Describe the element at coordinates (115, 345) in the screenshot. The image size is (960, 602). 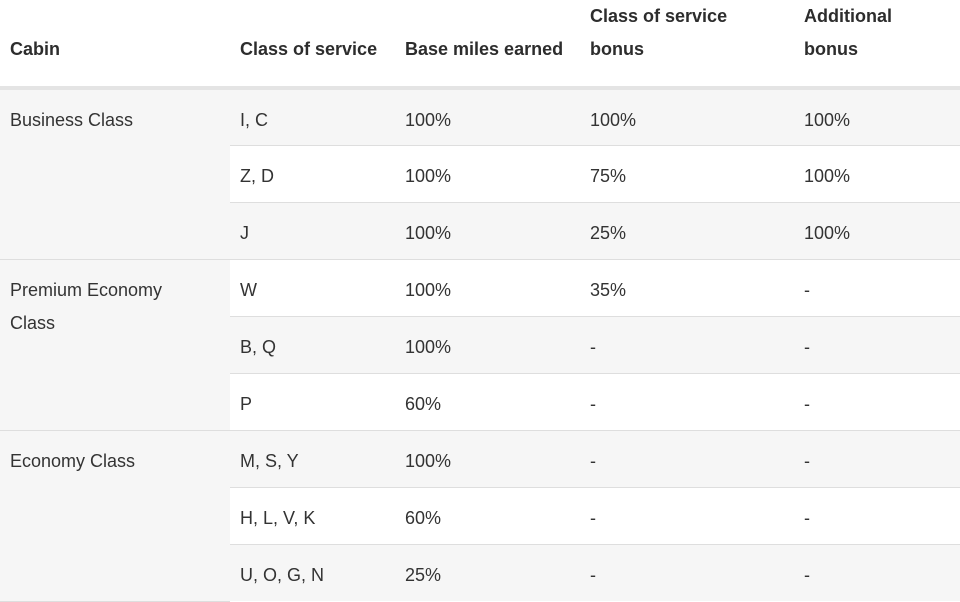
I see `cabin-cell: Premium Economy Class` at that location.